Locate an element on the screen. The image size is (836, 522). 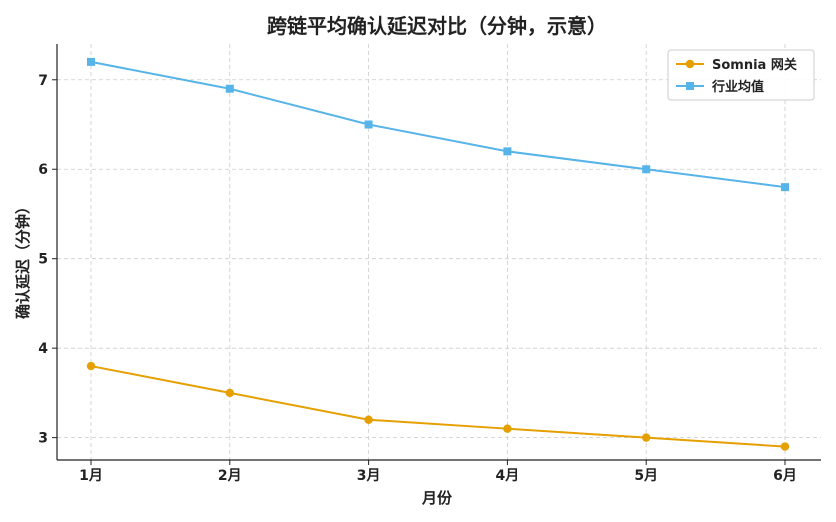
y-tick-label: 3 is located at coordinates (43, 439).